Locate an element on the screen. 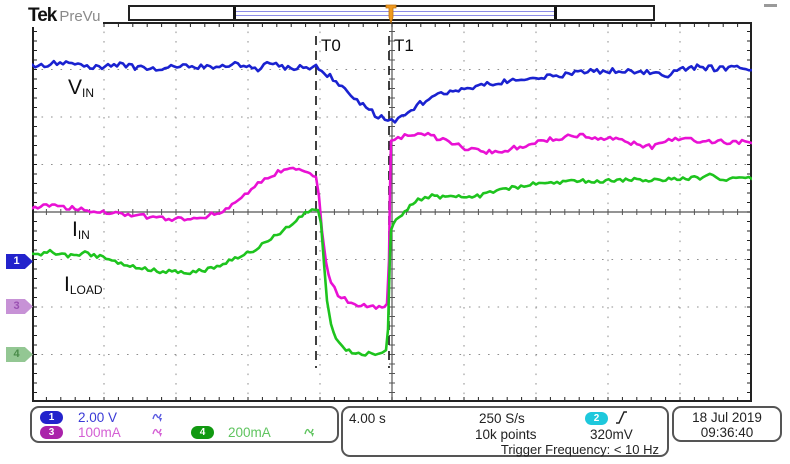 The width and height of the screenshot is (790, 464). ch3-waveform-filter-icon is located at coordinates (157, 432).